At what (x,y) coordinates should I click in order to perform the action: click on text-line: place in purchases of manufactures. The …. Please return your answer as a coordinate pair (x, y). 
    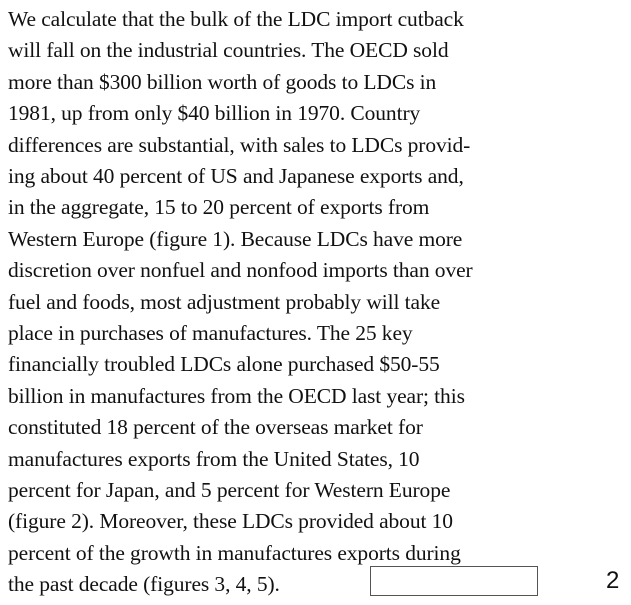
    Looking at the image, I should click on (210, 333).